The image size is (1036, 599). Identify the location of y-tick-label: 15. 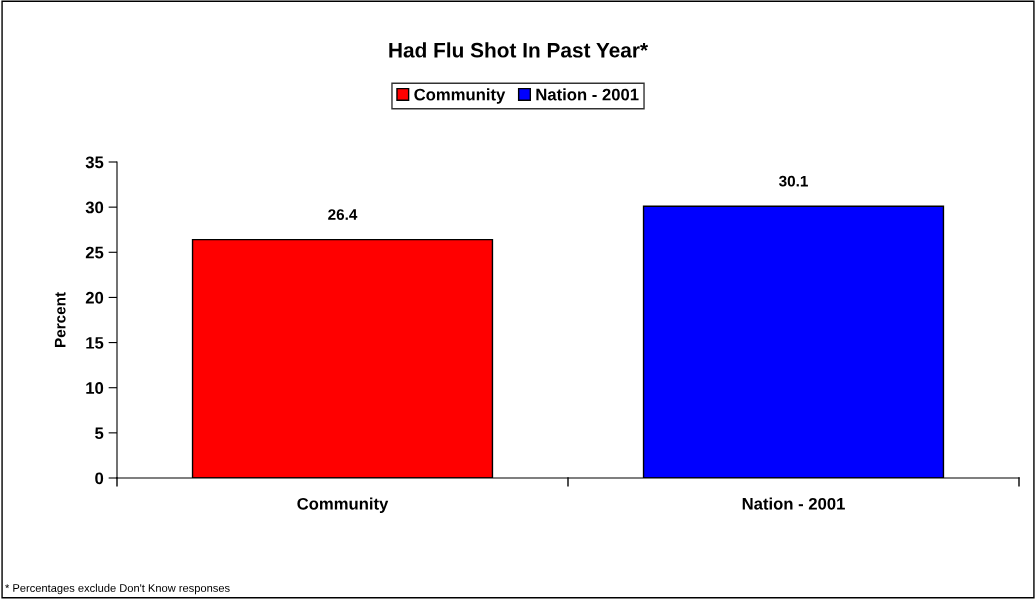
(95, 343).